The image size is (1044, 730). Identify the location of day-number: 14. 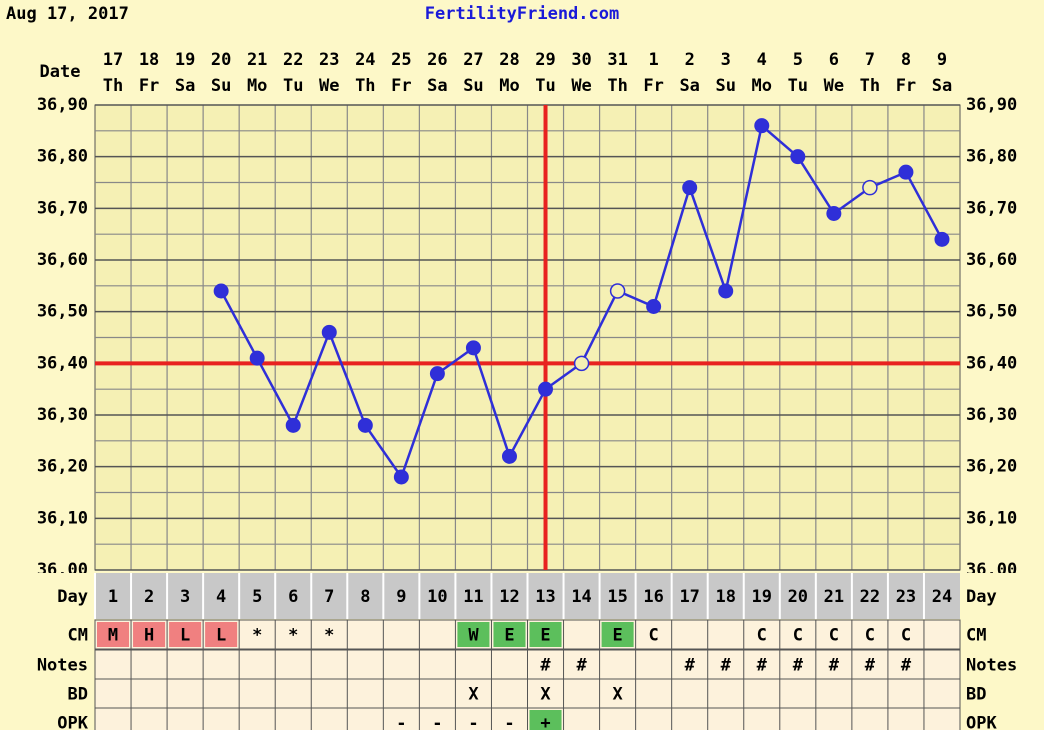
(581, 597).